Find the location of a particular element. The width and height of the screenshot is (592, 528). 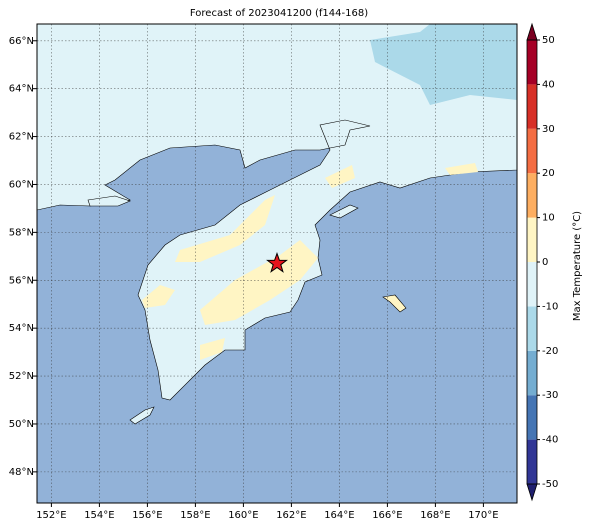

colorbar-tick-label: -30 is located at coordinates (550, 395).